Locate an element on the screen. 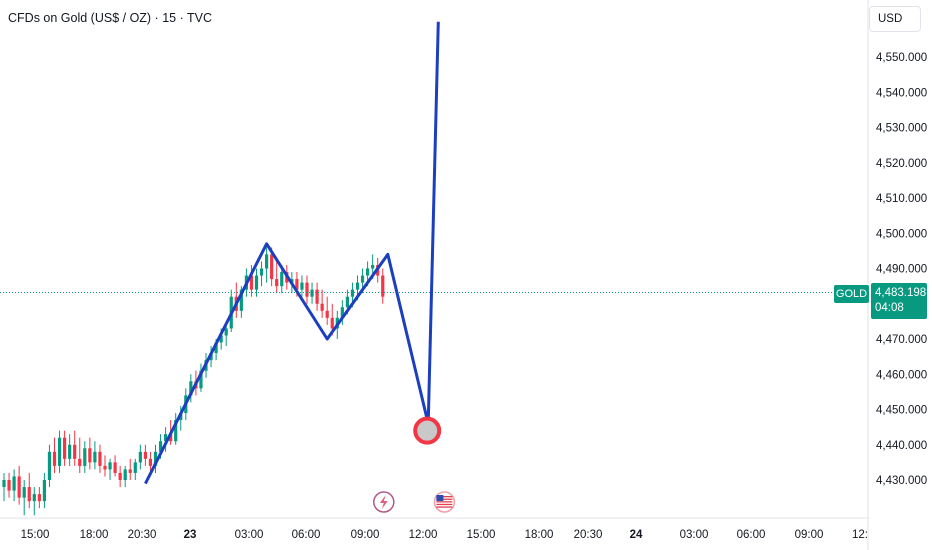 Image resolution: width=932 pixels, height=550 pixels. last-price-value: 4,483.198 is located at coordinates (901, 293).